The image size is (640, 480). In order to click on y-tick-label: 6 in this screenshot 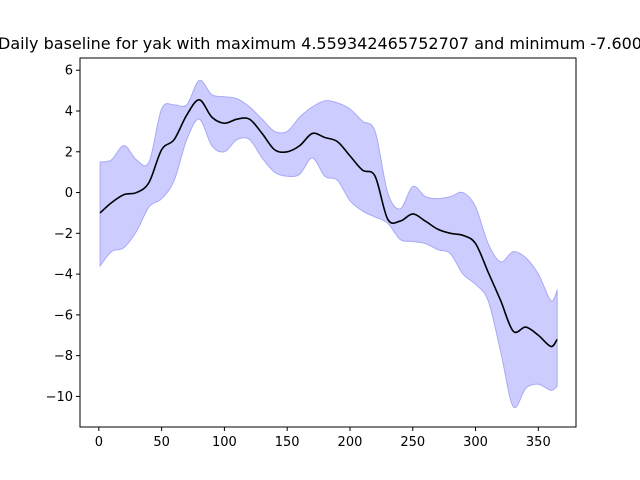, I will do `click(69, 71)`.